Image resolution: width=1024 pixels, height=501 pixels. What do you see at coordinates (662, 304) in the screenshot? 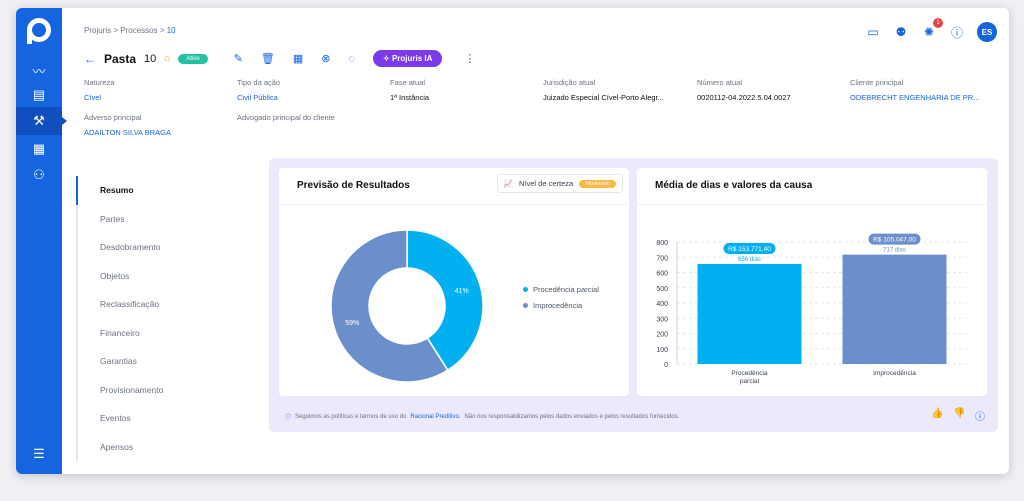
I see `y-tick-label: 400` at bounding box center [662, 304].